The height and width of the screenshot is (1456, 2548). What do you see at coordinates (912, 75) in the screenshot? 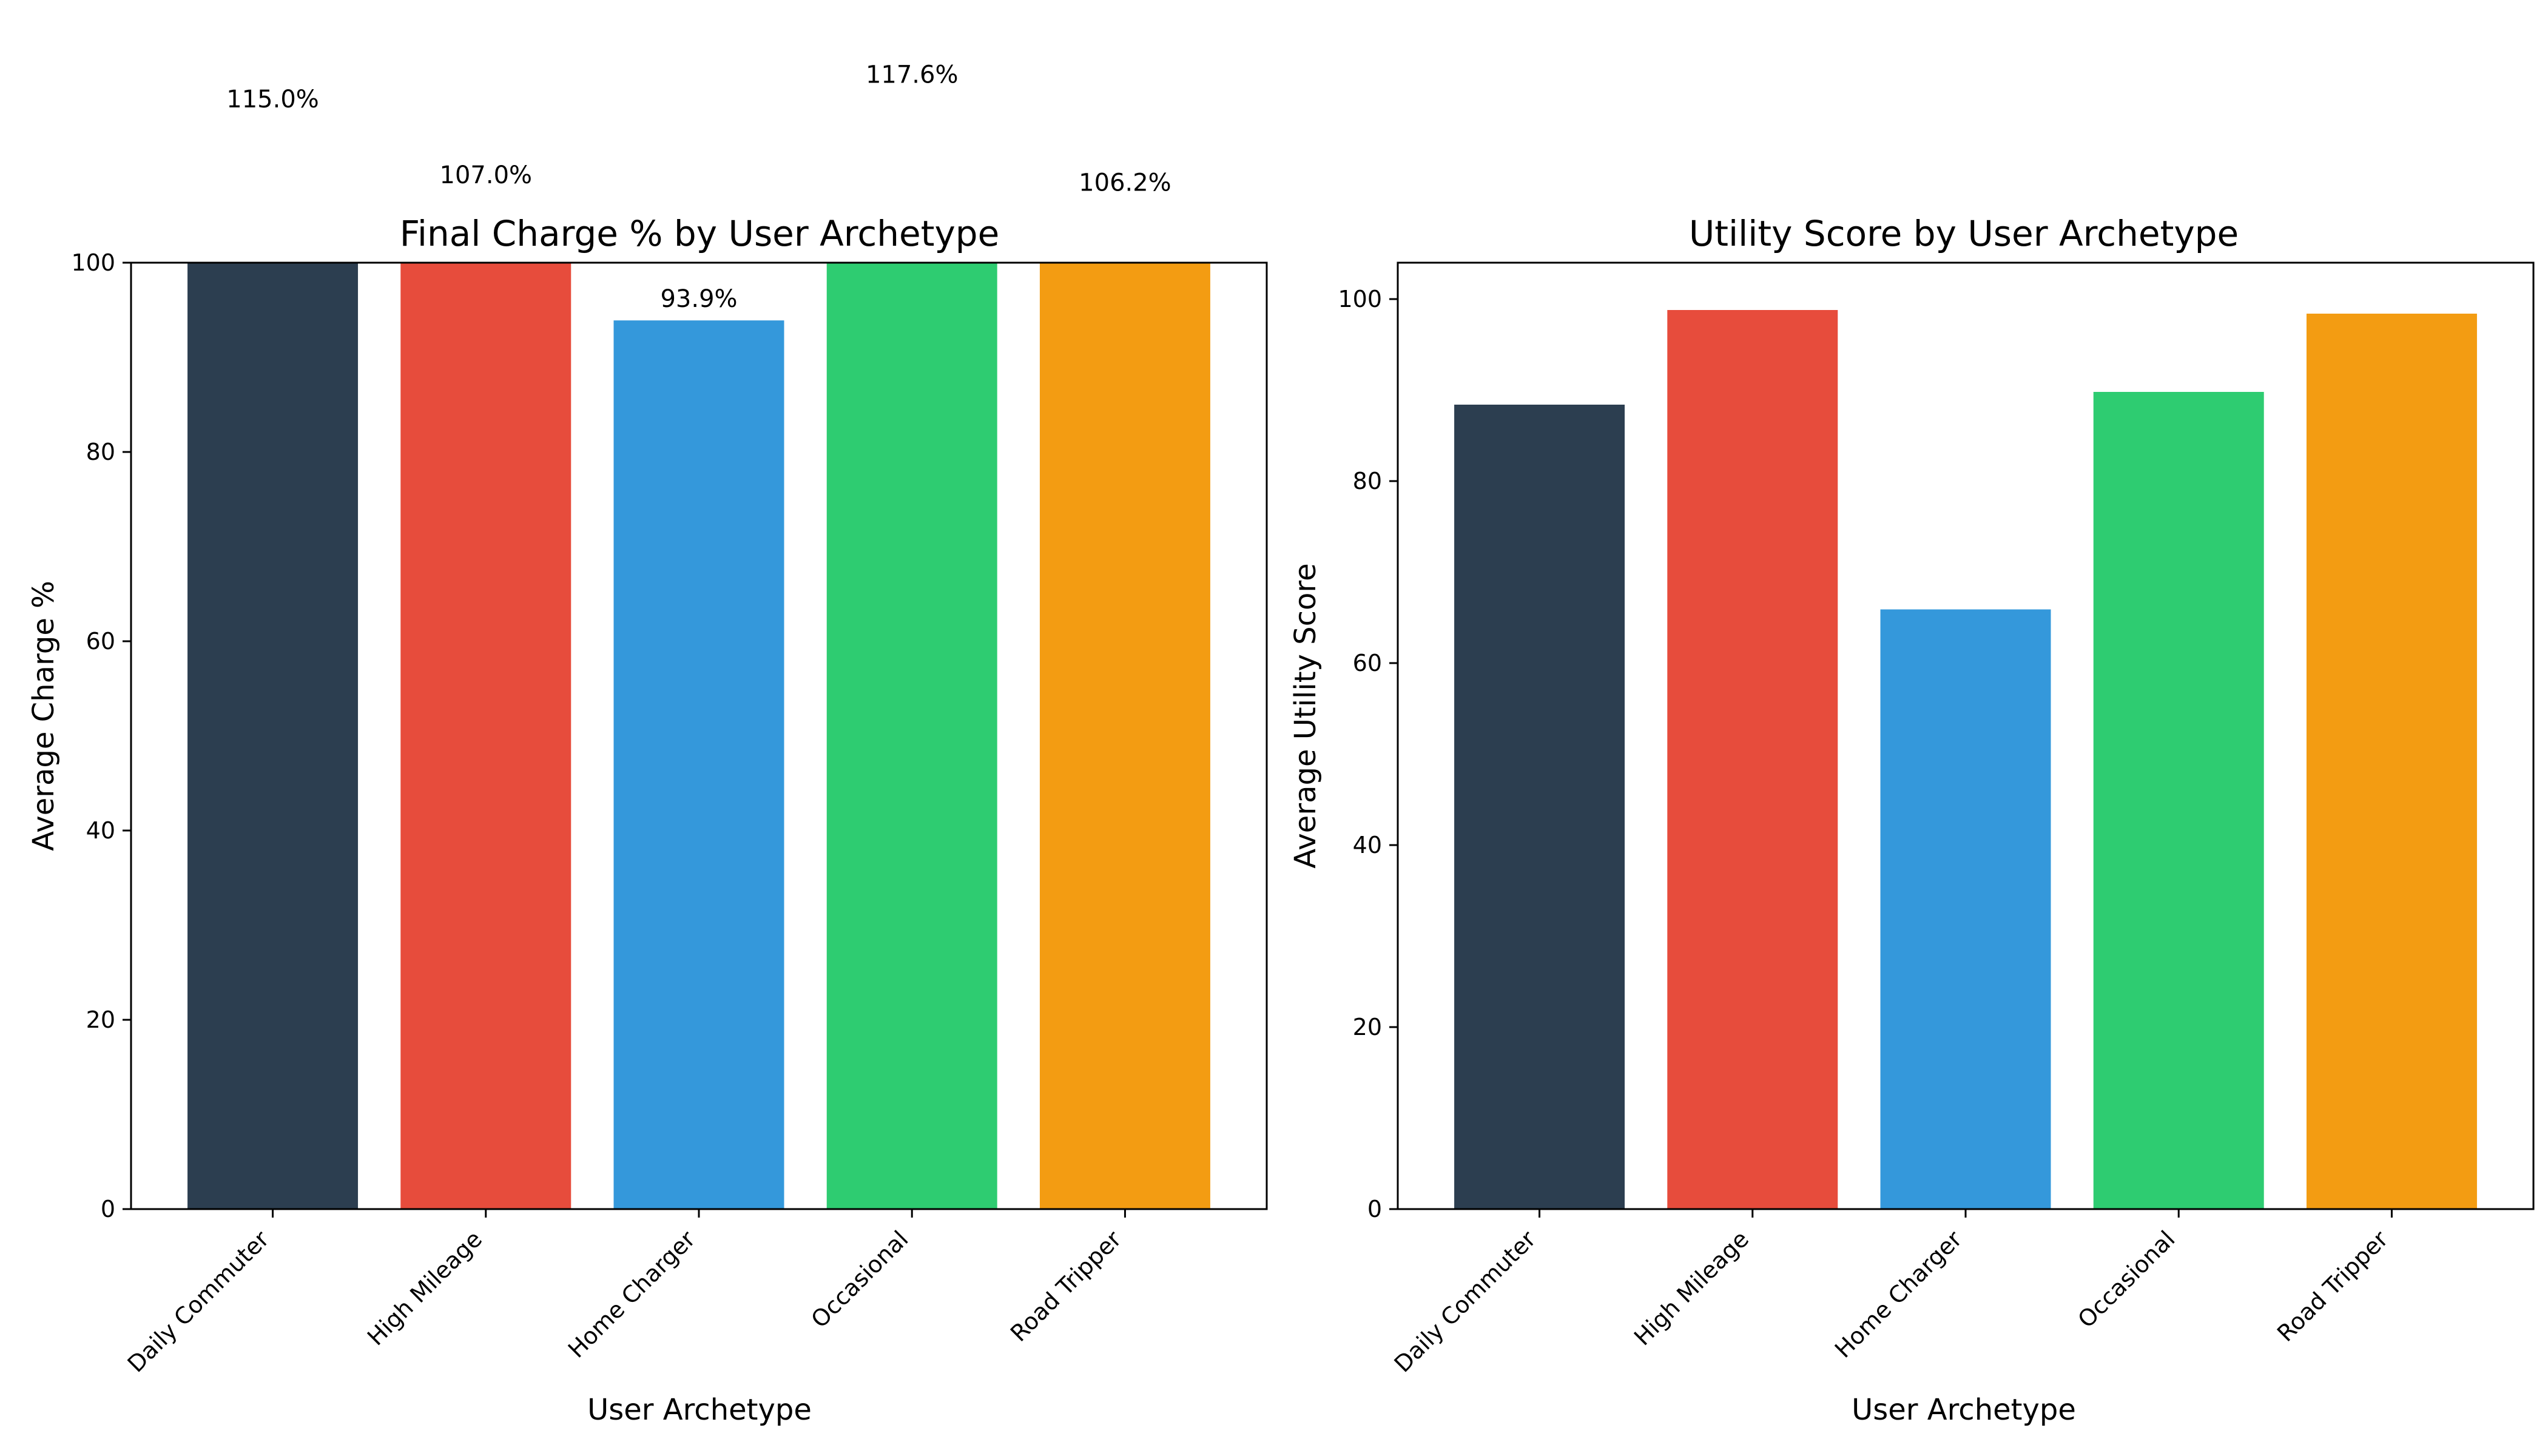
I see `charge-chart-value-label: 117.6%` at bounding box center [912, 75].